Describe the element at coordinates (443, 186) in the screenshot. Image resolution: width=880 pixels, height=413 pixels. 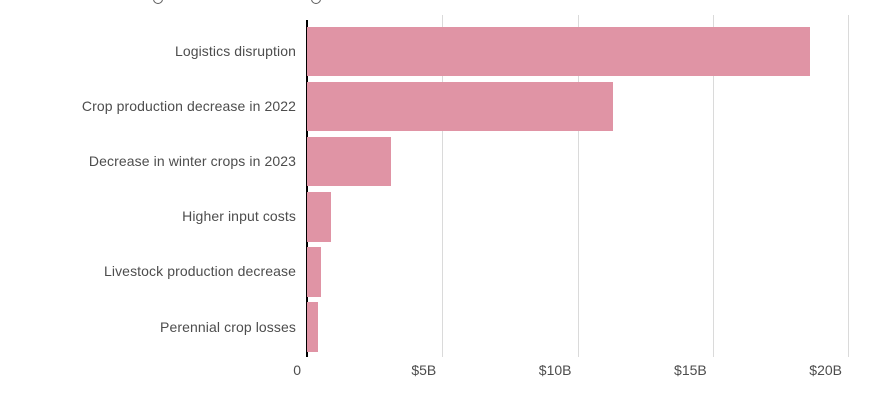
I see `gridline-5B` at that location.